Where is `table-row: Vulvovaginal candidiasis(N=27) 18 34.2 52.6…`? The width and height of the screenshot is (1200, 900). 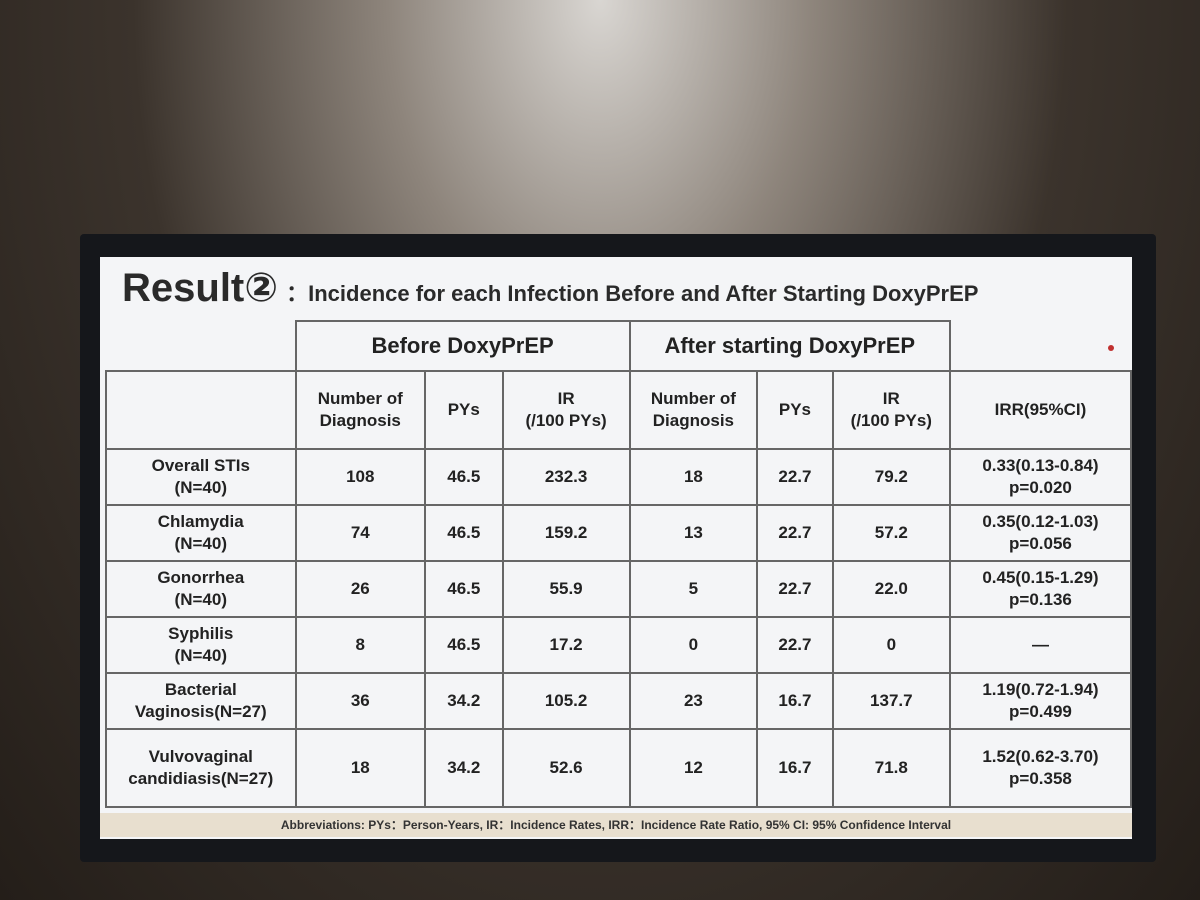 table-row: Vulvovaginal candidiasis(N=27) 18 34.2 52.6… is located at coordinates (619, 768).